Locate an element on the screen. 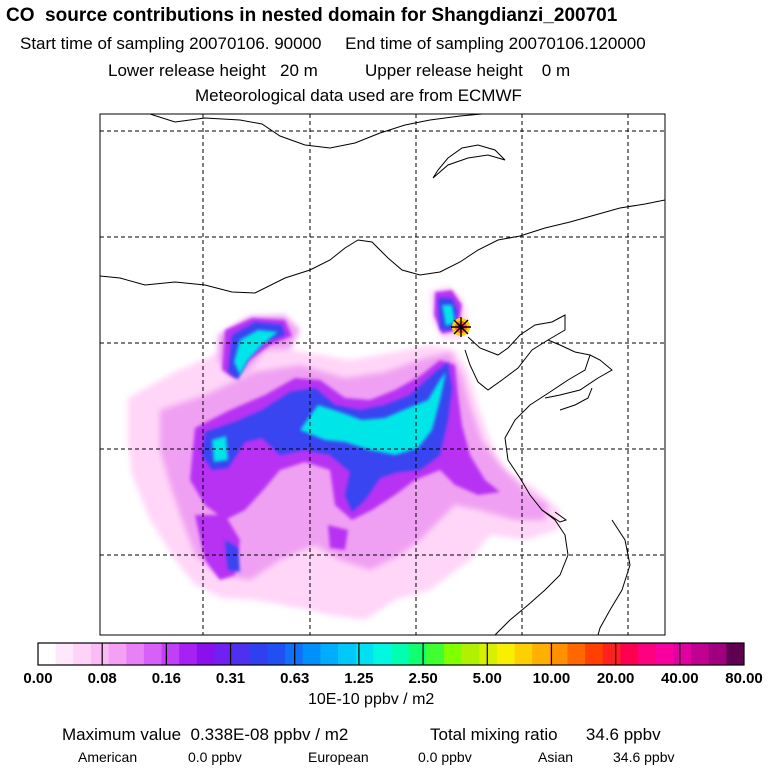 The width and height of the screenshot is (768, 768). start-label: Start time of sampling is located at coordinates (102, 43).